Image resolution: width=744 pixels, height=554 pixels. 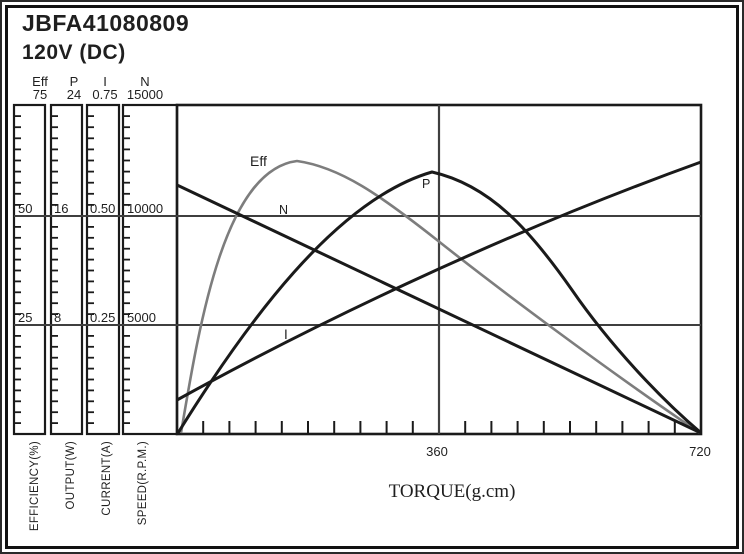 I want to click on x-axis-title: TORQUE(g.cm), so click(x=452, y=491).